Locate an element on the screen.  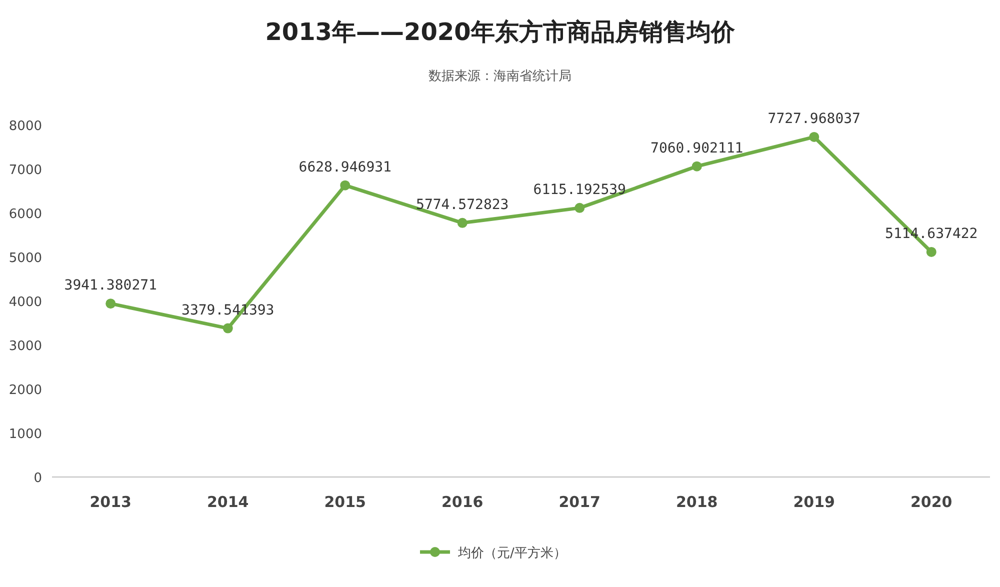
data-label: 6628.946931 is located at coordinates (345, 167).